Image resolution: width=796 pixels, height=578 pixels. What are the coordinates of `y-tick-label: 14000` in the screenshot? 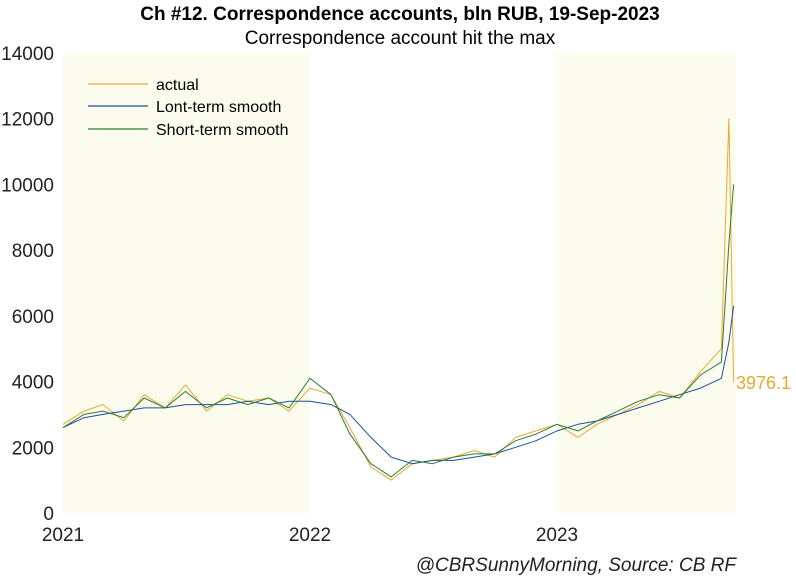 It's located at (27, 54).